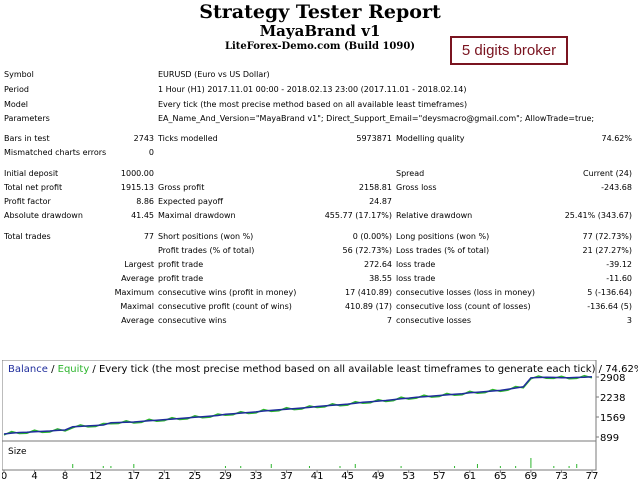 Image resolution: width=640 pixels, height=480 pixels. What do you see at coordinates (416, 264) in the screenshot?
I see `ll-label: loss trade` at bounding box center [416, 264].